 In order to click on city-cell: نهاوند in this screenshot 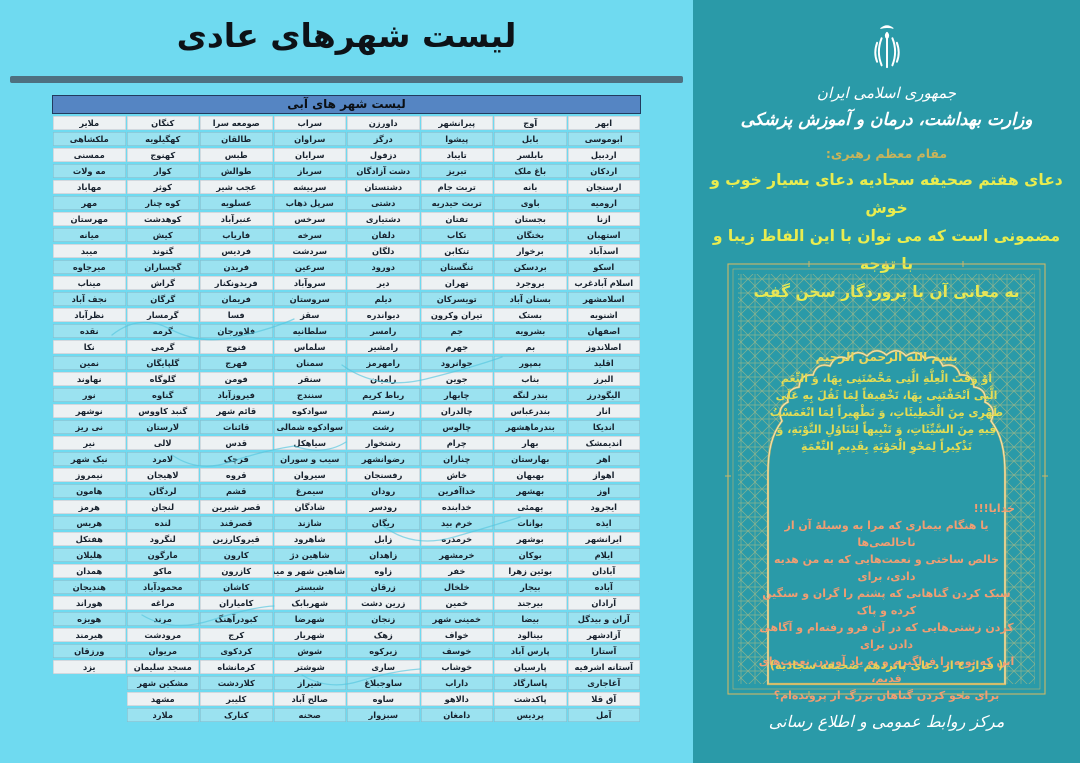, I will do `click(89, 379)`.